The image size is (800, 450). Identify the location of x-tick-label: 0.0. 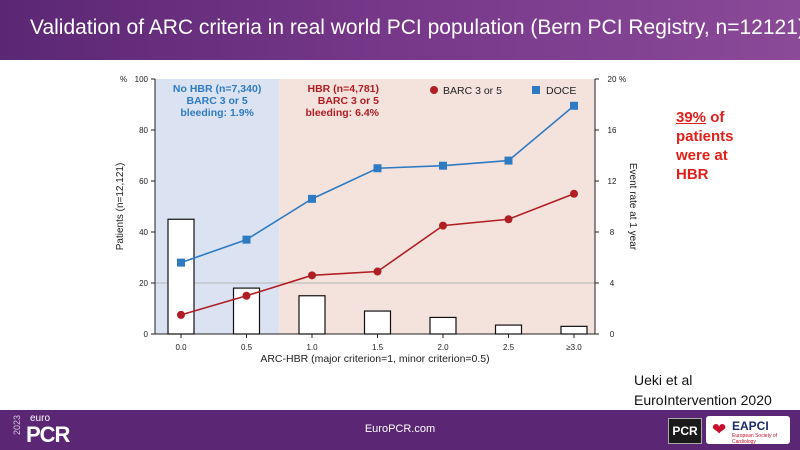
(181, 347).